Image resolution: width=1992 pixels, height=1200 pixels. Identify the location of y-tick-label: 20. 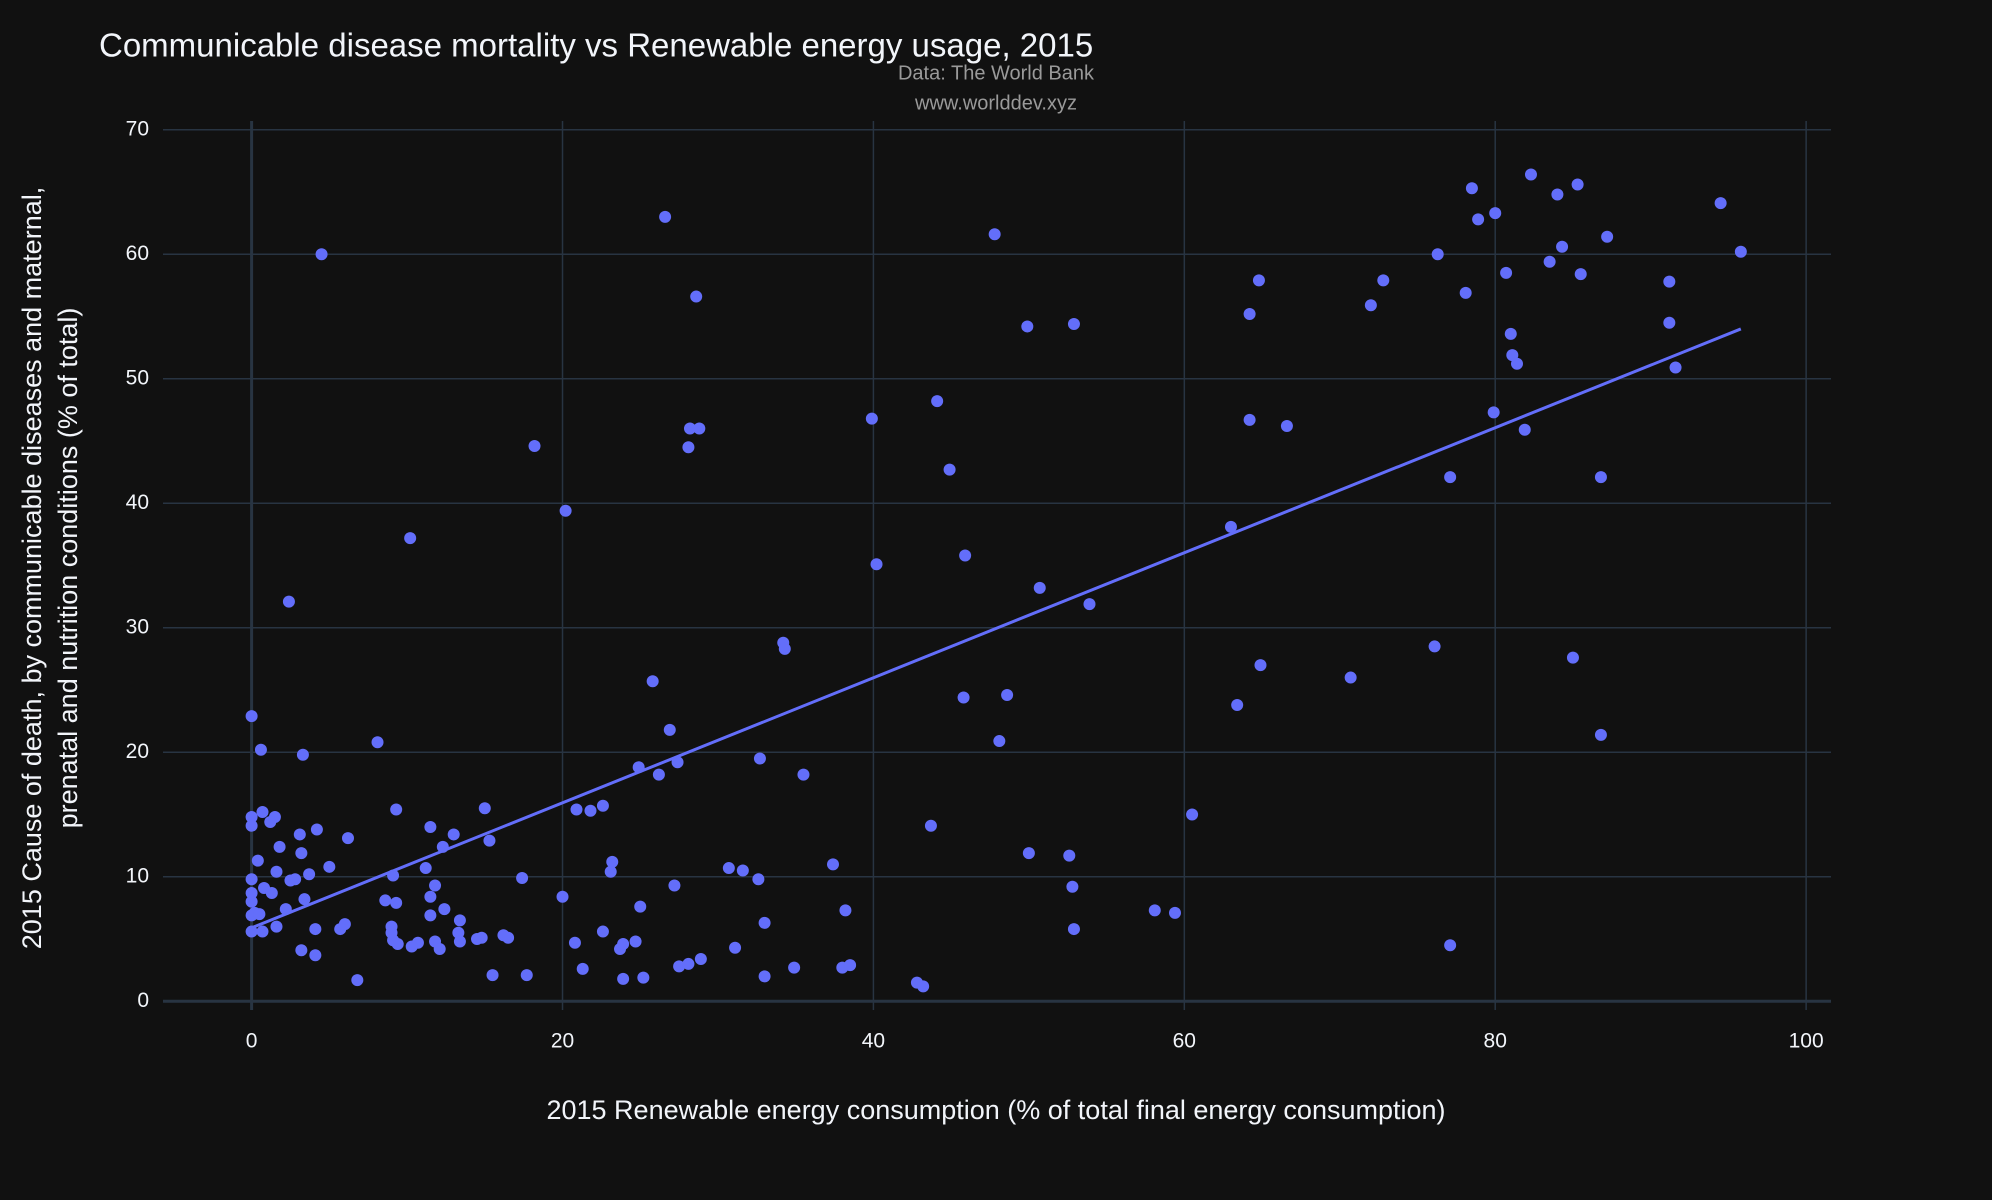
(137, 751).